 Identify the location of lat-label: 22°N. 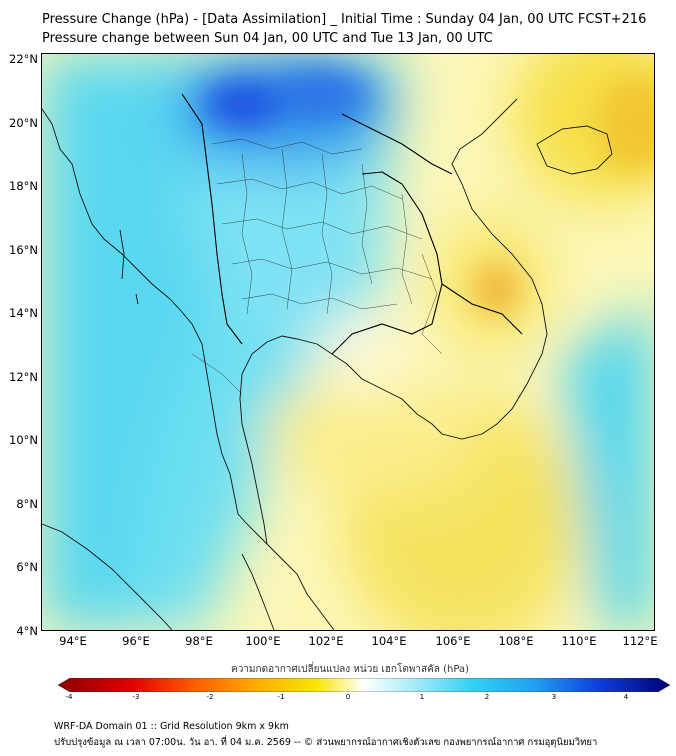
(23, 59).